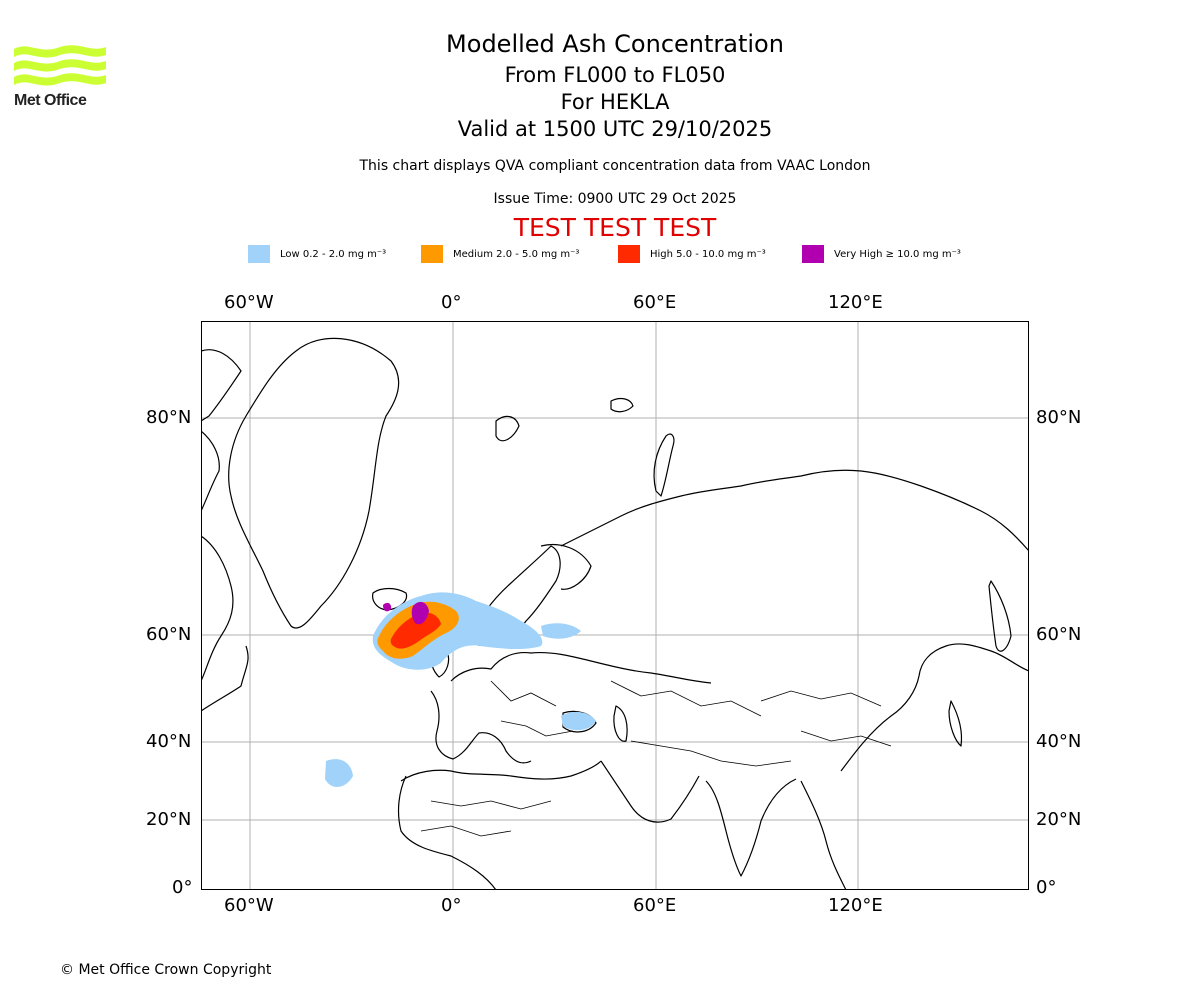  I want to click on chart-title: Modelled Ash Concentration, so click(615, 44).